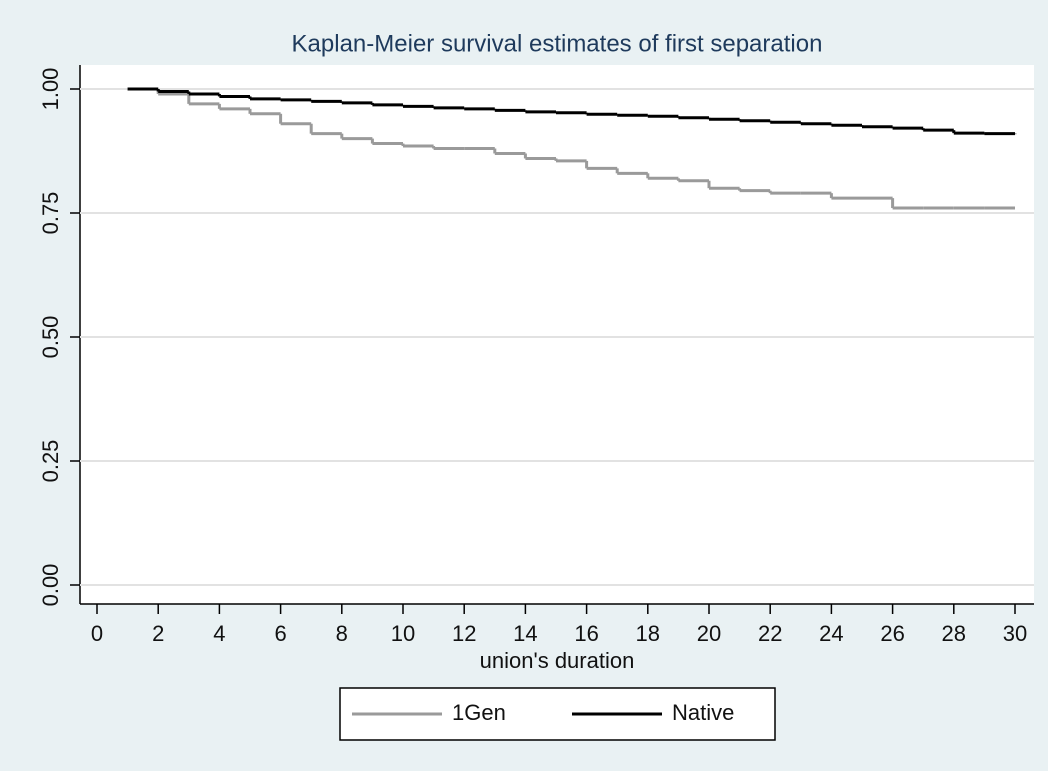  What do you see at coordinates (703, 712) in the screenshot?
I see `legend-label: Native` at bounding box center [703, 712].